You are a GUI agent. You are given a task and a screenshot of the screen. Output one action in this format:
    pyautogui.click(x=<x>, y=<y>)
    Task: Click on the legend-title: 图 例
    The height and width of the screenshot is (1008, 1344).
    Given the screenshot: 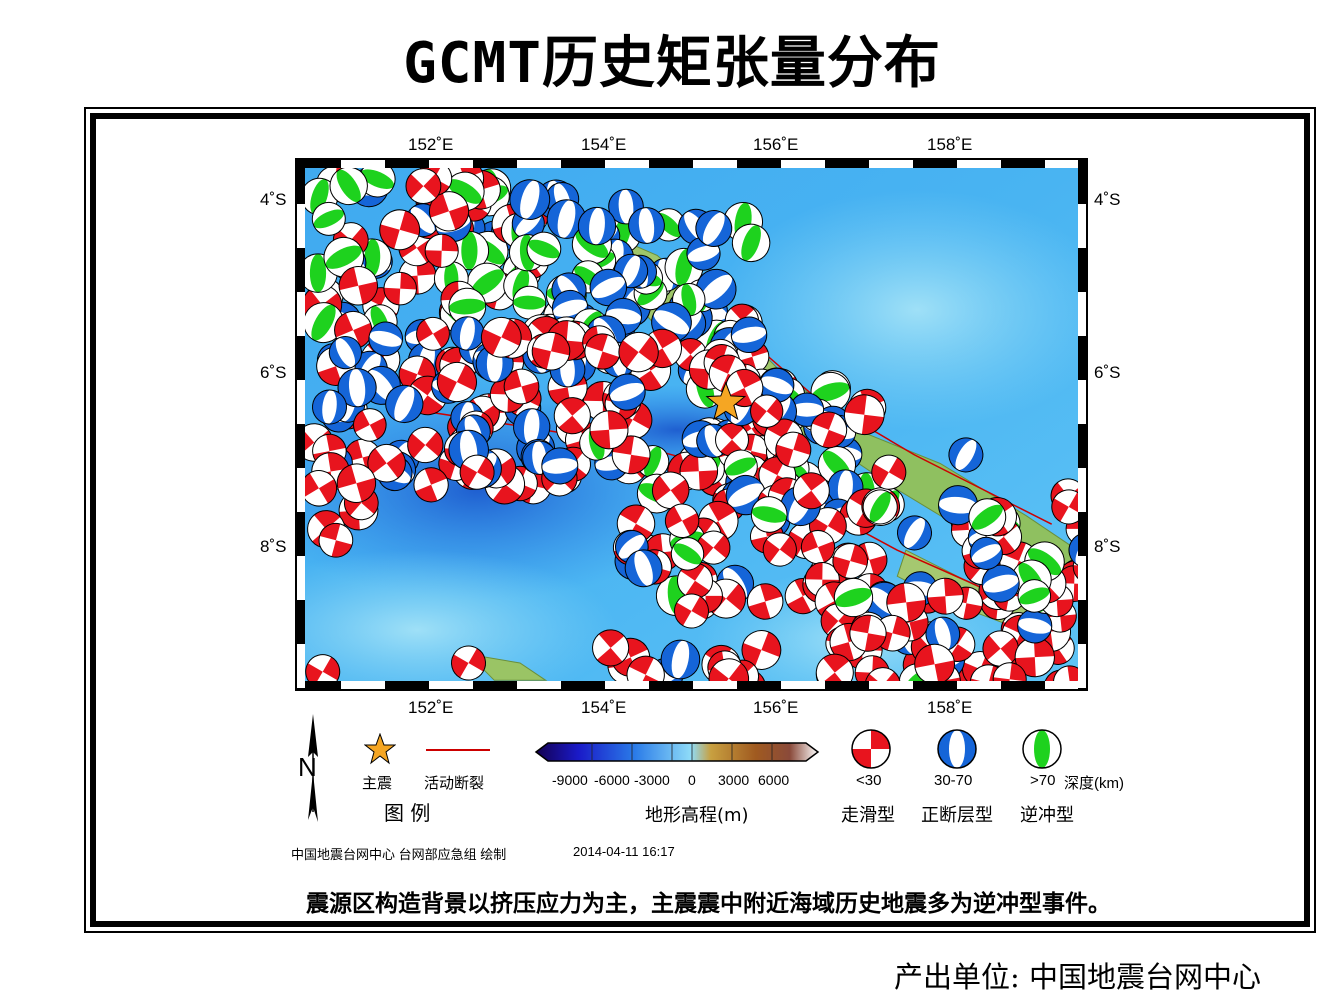 What is the action you would take?
    pyautogui.click(x=407, y=813)
    